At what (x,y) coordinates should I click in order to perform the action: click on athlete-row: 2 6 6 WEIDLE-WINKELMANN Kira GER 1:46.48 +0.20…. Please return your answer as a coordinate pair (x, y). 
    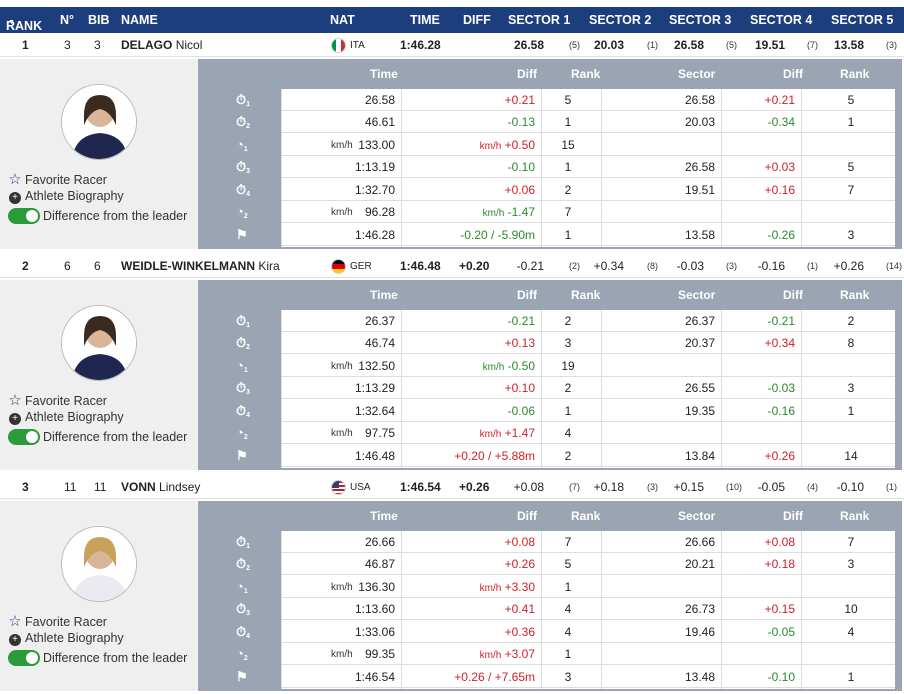
    Looking at the image, I should click on (452, 266).